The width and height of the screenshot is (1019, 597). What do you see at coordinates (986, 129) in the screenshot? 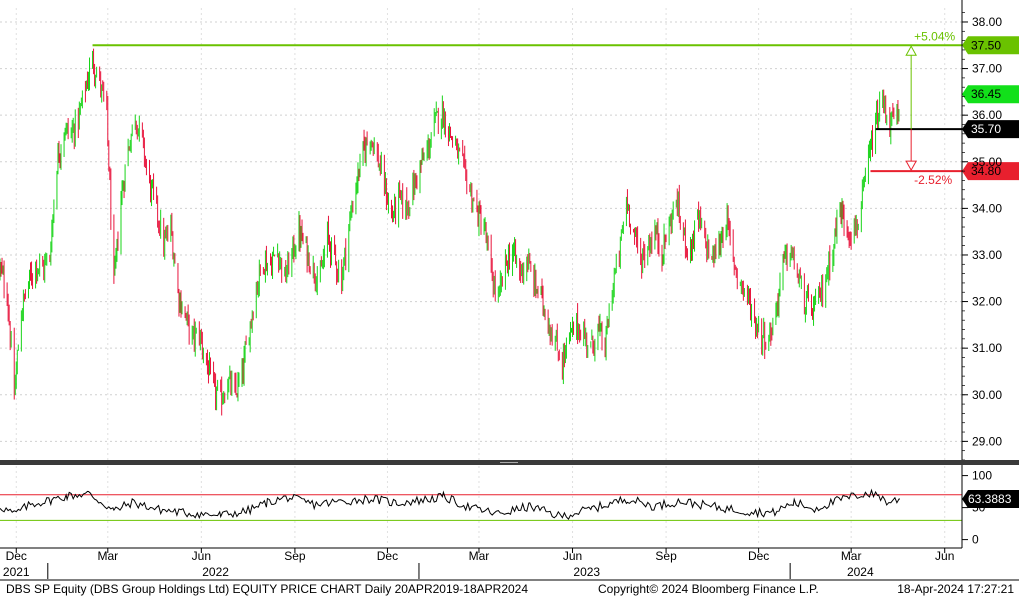
I see `last-price-badge-label: 35.70` at bounding box center [986, 129].